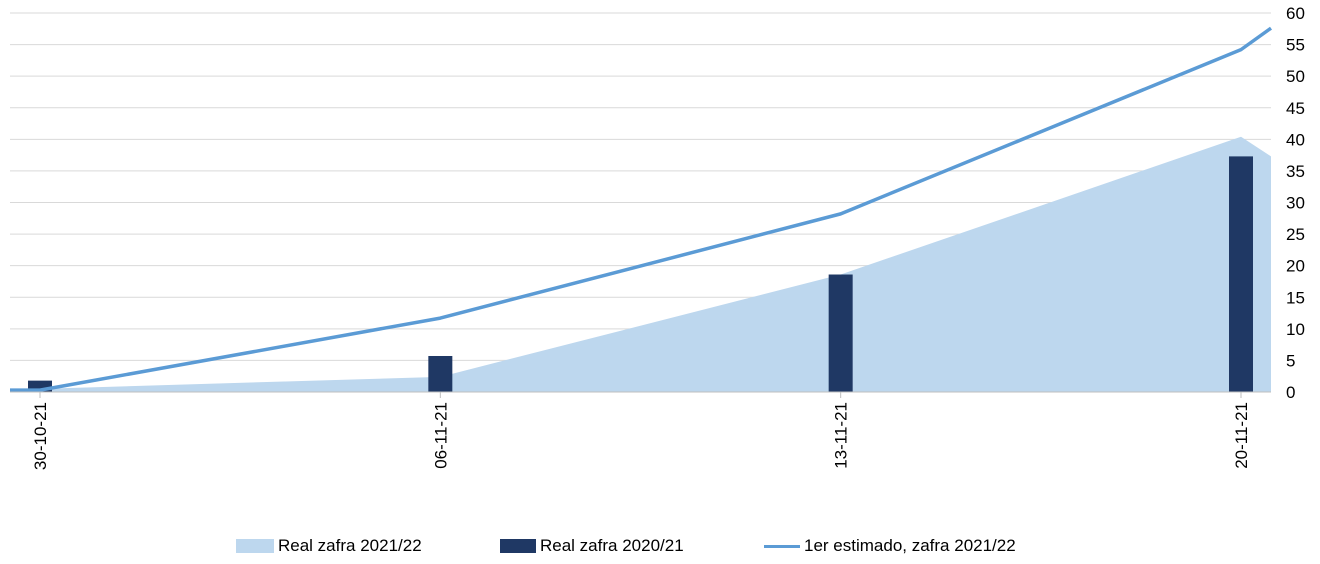 This screenshot has width=1320, height=564. Describe the element at coordinates (40, 436) in the screenshot. I see `x-tick-label: 30-10-21` at that location.